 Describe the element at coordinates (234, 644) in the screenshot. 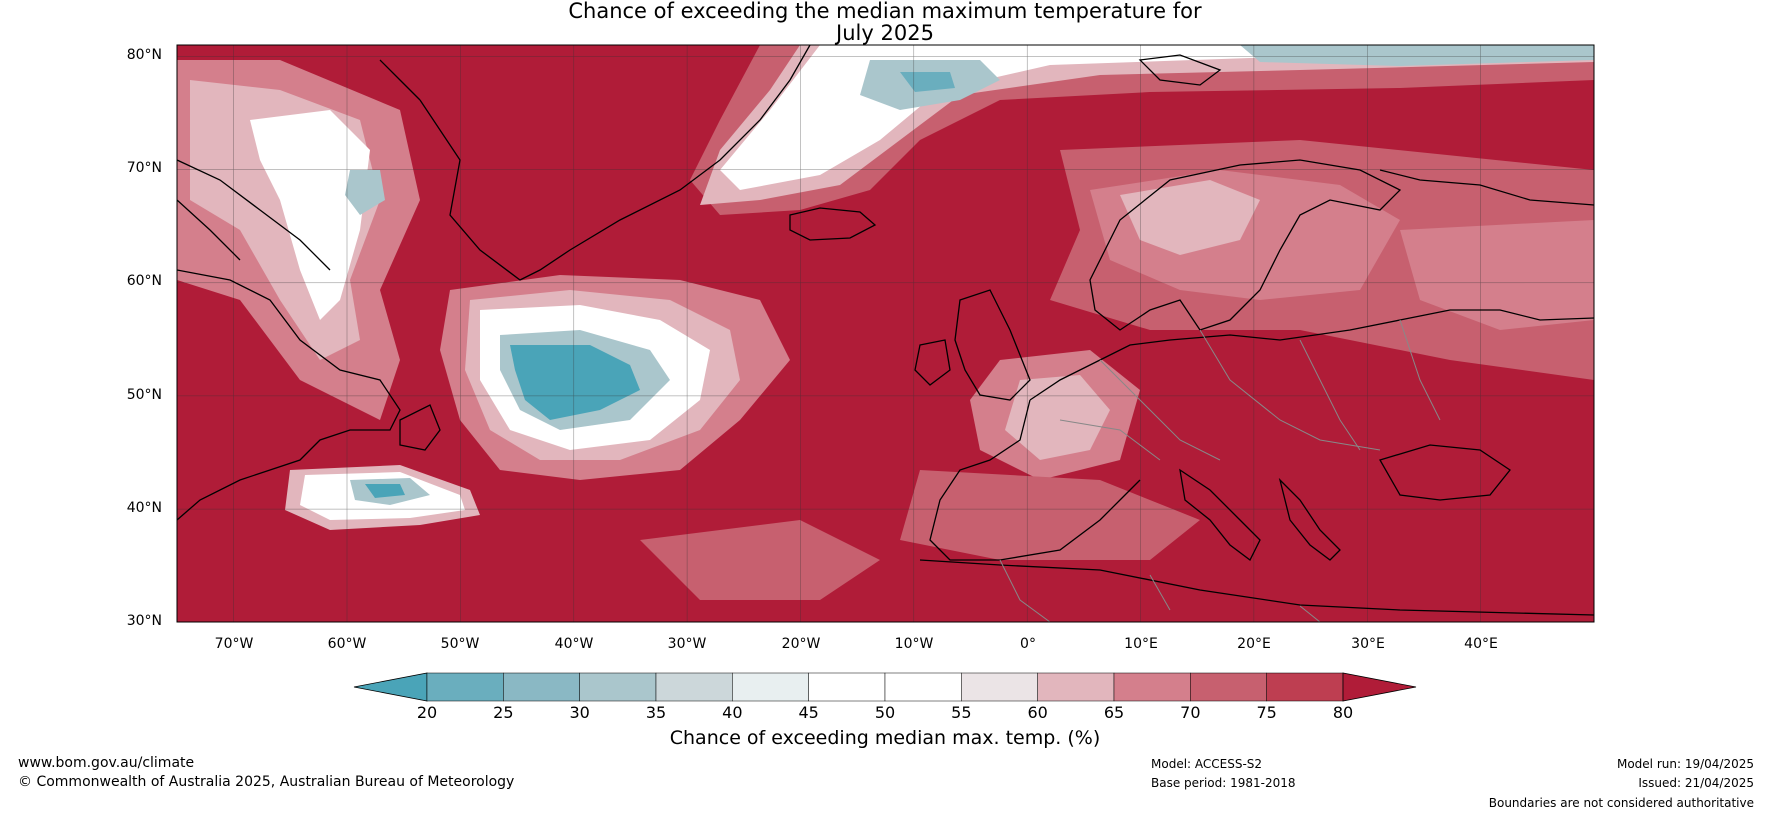

I see `lon-label-70w: 70°W` at that location.